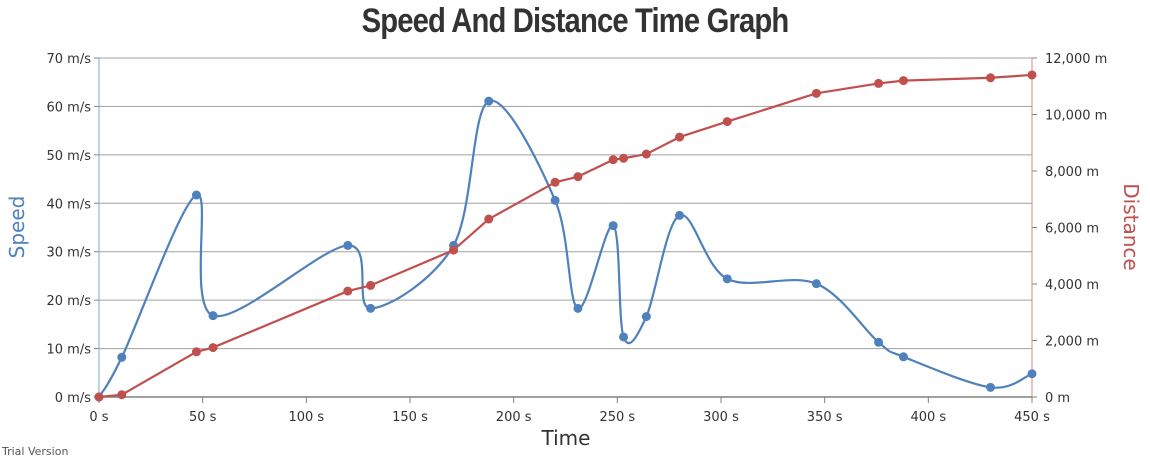 This screenshot has width=1150, height=462. I want to click on y-tick-label: 70 m/s, so click(69, 59).